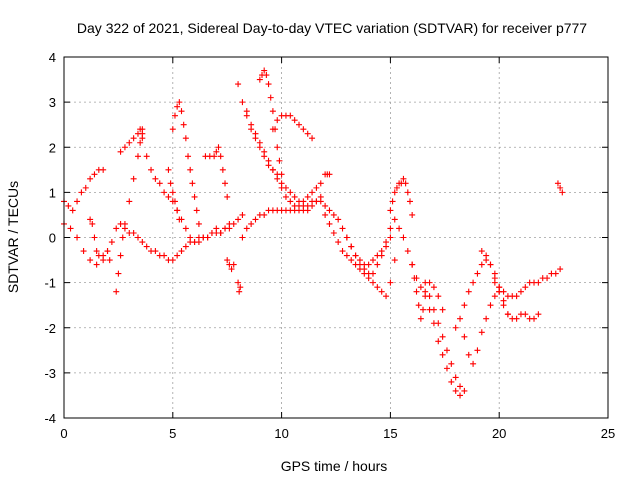 Image resolution: width=640 pixels, height=480 pixels. What do you see at coordinates (50, 283) in the screenshot?
I see `y-tick-label: -1` at bounding box center [50, 283].